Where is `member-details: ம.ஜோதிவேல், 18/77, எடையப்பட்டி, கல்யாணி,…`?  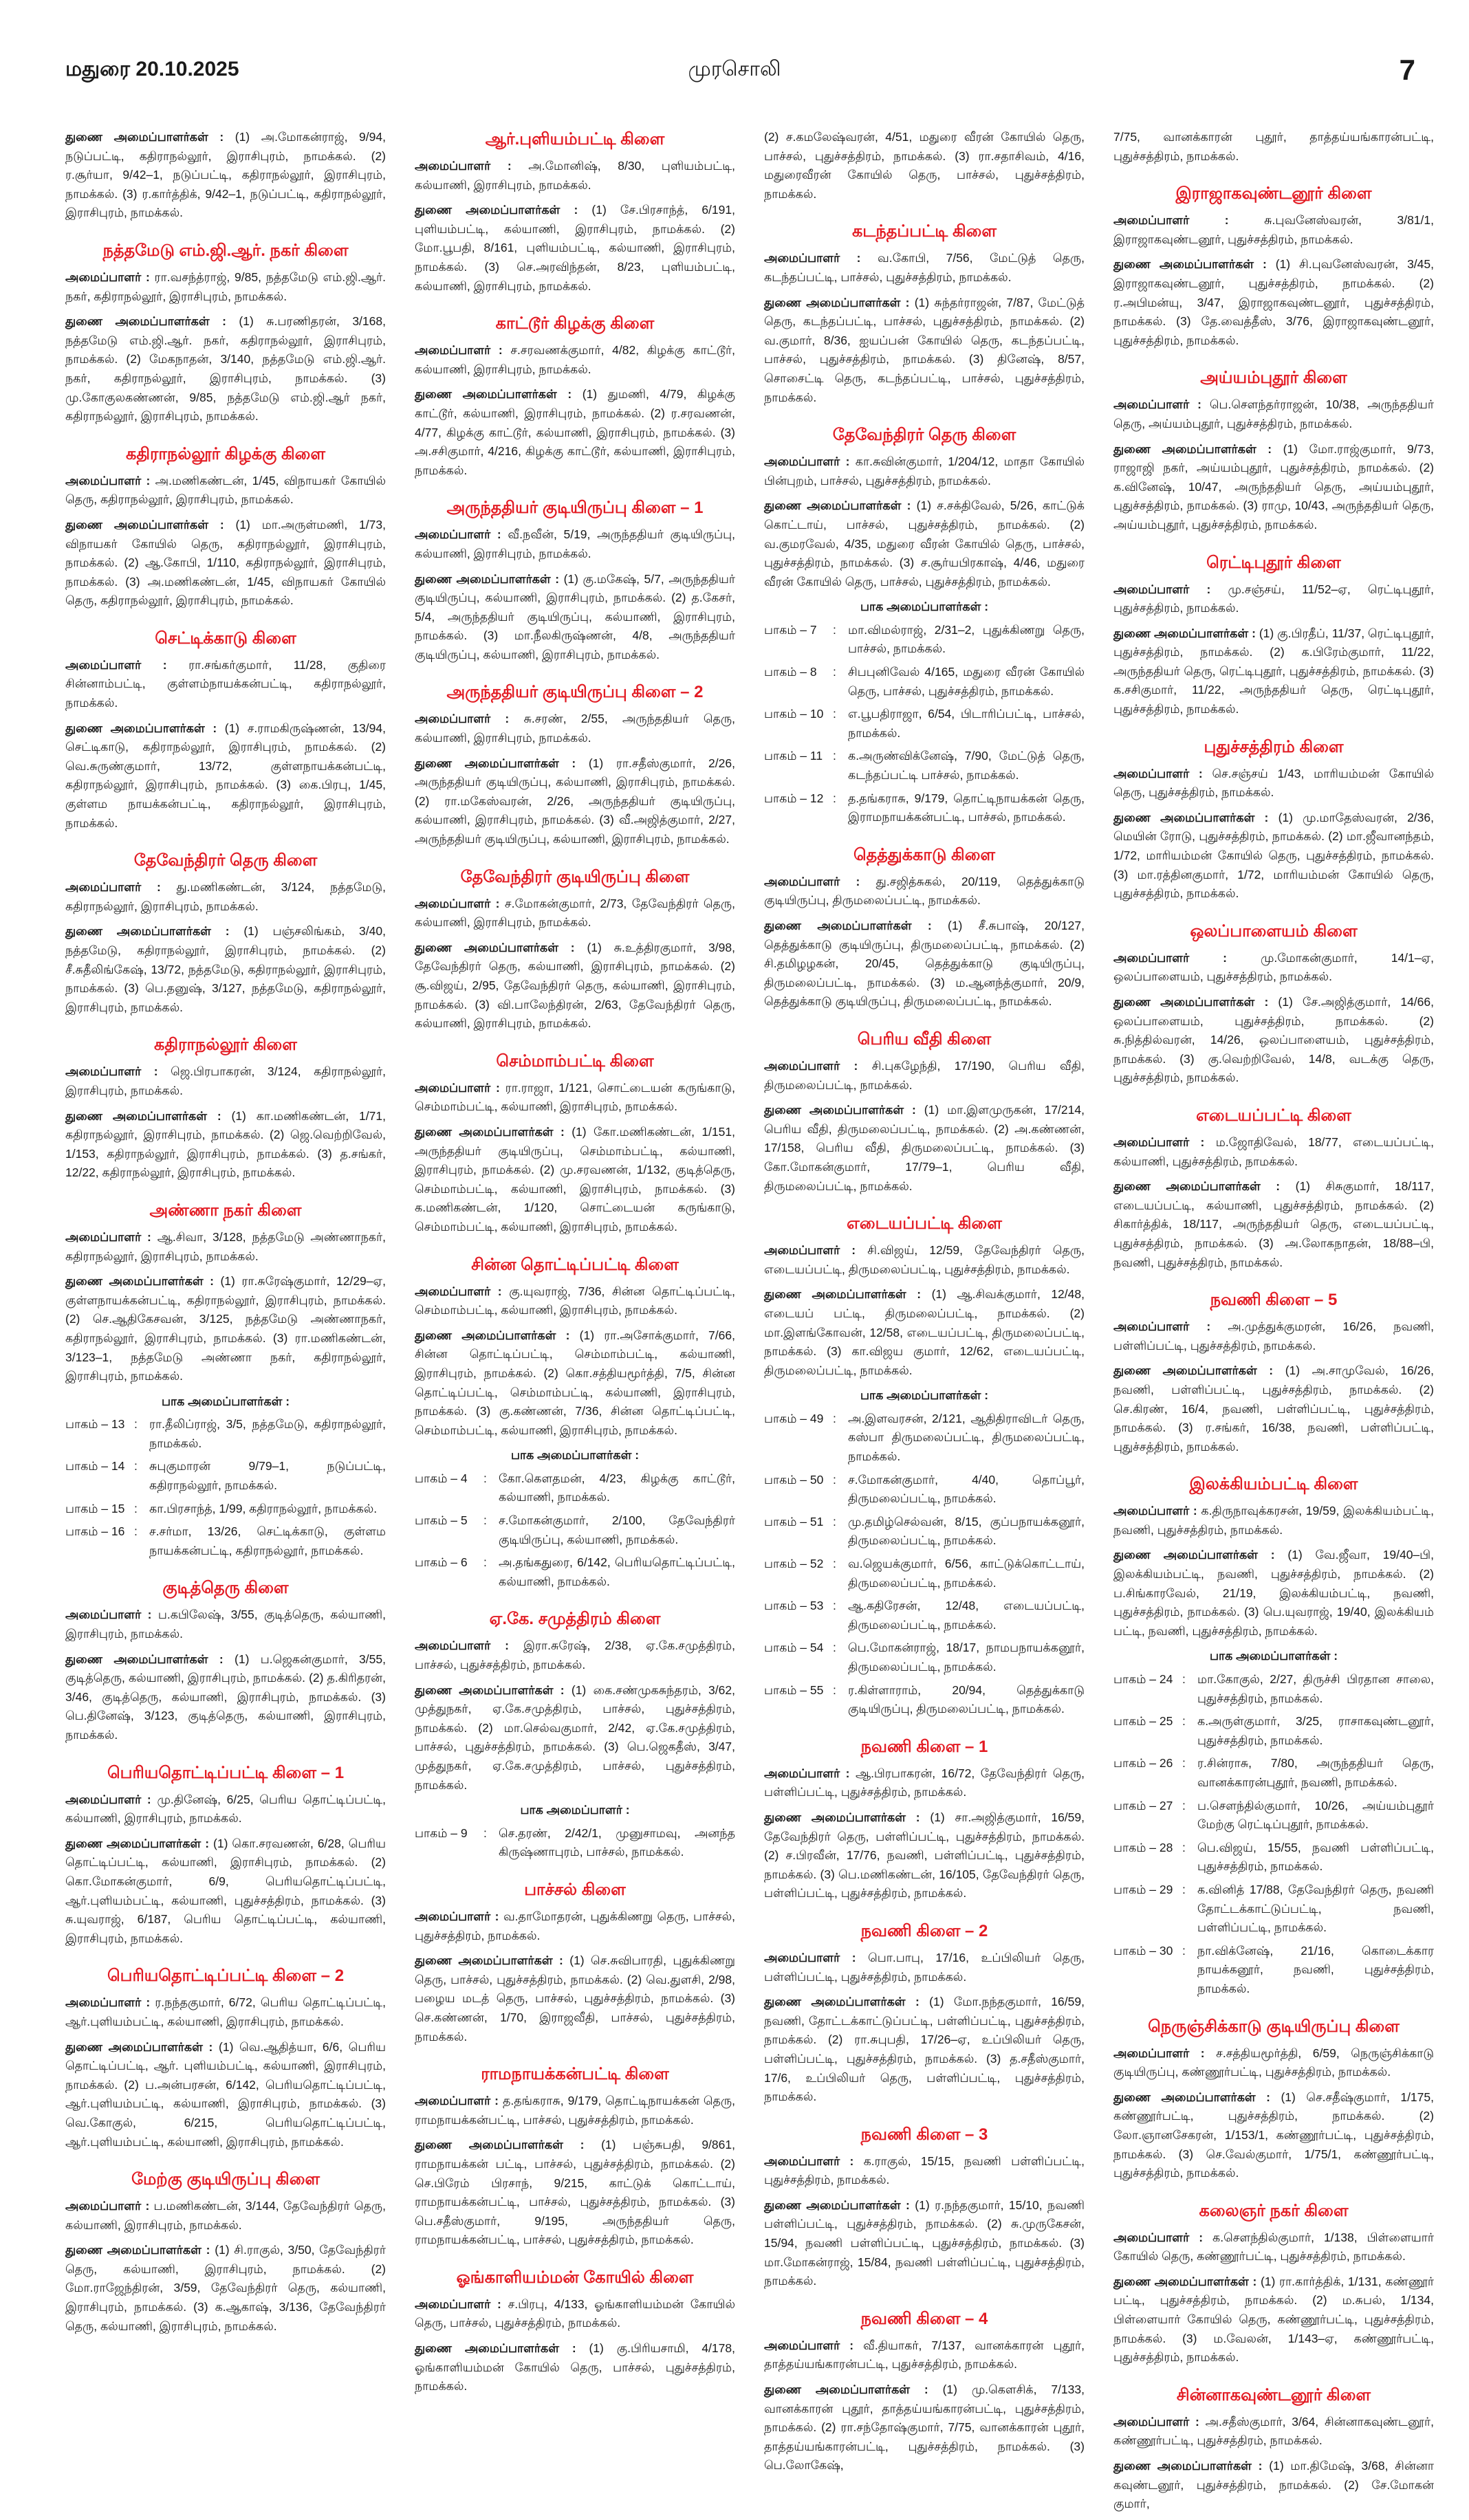
member-details: ம.ஜோதிவேல், 18/77, எடையப்பட்டி, கல்யாணி,… is located at coordinates (1273, 1151).